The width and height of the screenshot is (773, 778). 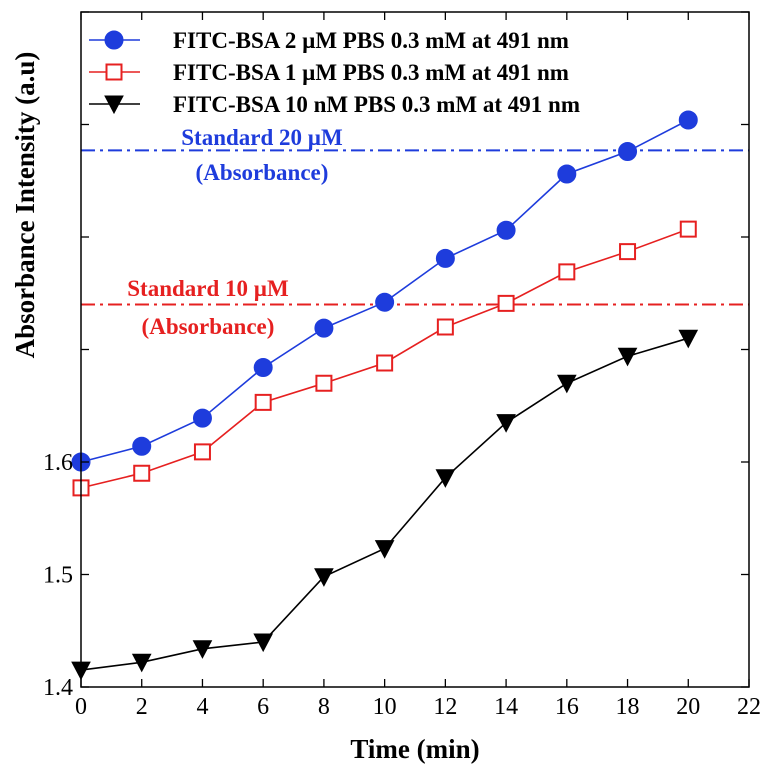 I want to click on x-tick-label: 0, so click(x=81, y=707).